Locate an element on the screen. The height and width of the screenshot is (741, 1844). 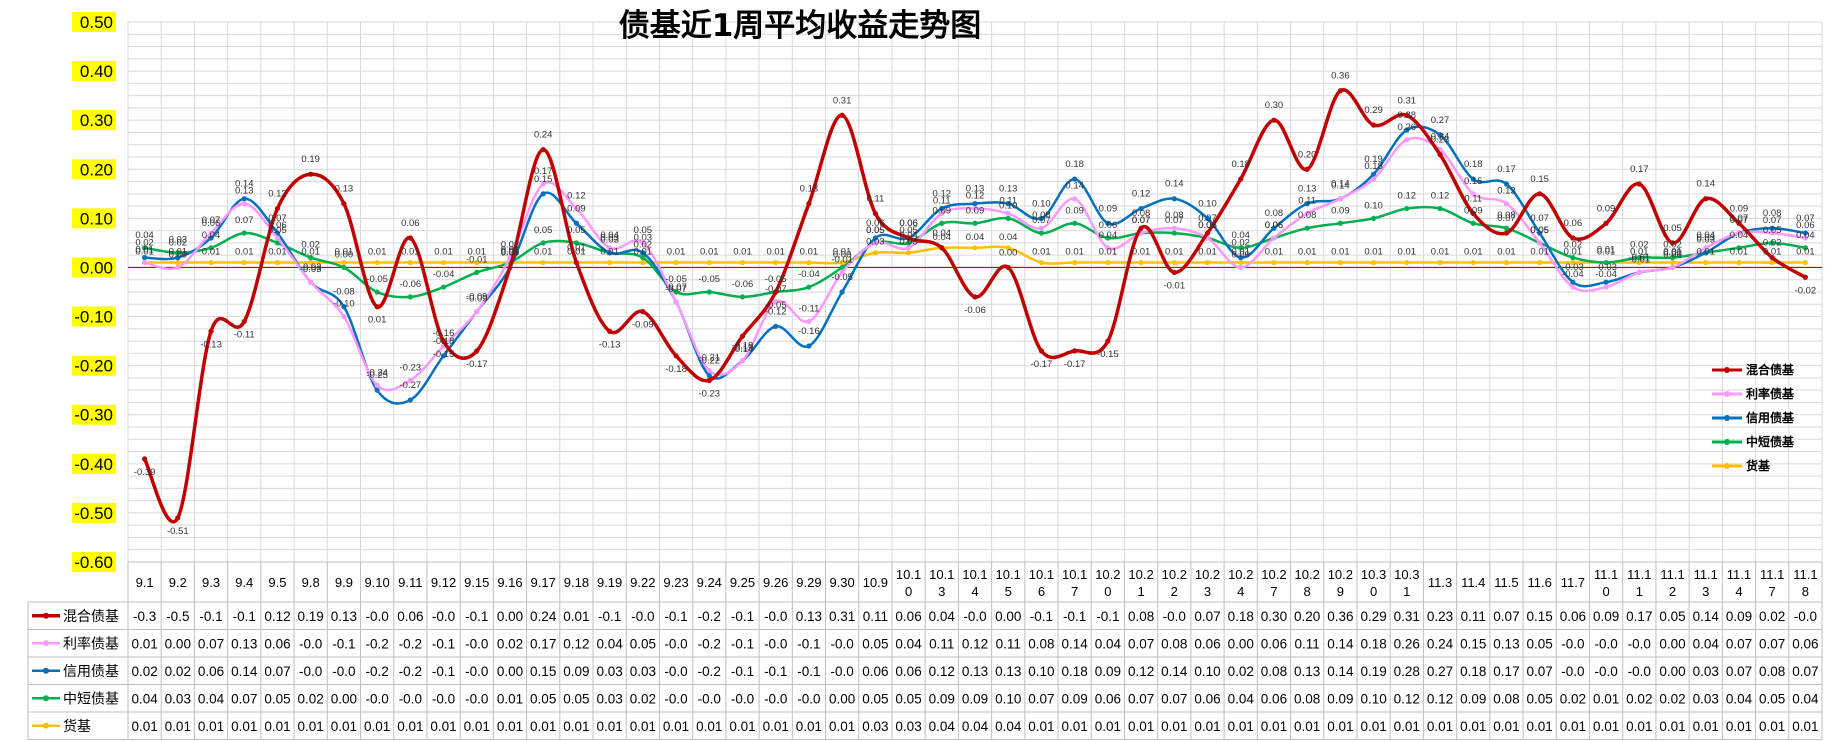
row-legend-marker is located at coordinates (46, 643).